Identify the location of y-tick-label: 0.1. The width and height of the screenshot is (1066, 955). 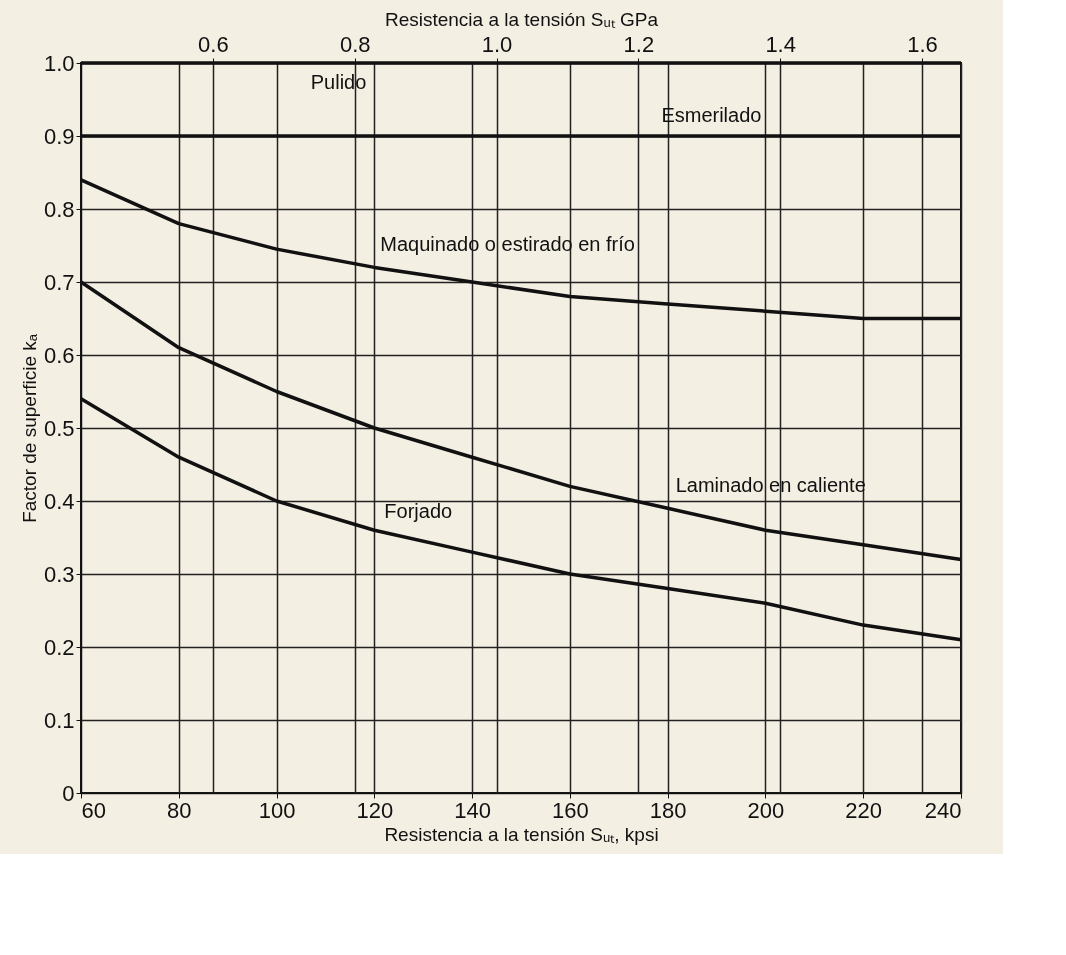
(59, 720).